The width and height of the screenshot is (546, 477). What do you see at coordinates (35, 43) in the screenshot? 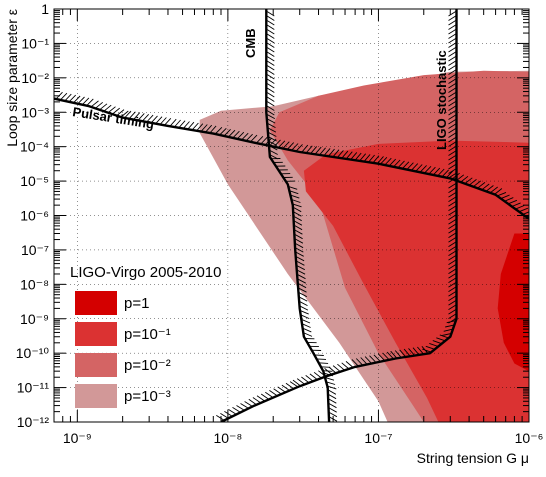
I see `y-tick-label: 10⁻¹` at bounding box center [35, 43].